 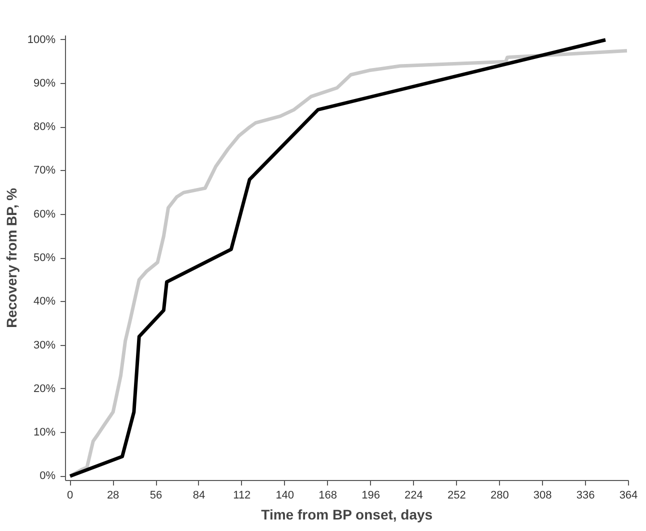 I want to click on y-tick-label: 50%, so click(x=44, y=258).